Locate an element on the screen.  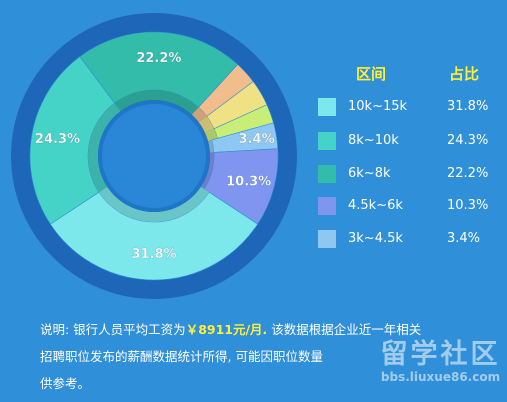
legend-value: 10.3% is located at coordinates (468, 205).